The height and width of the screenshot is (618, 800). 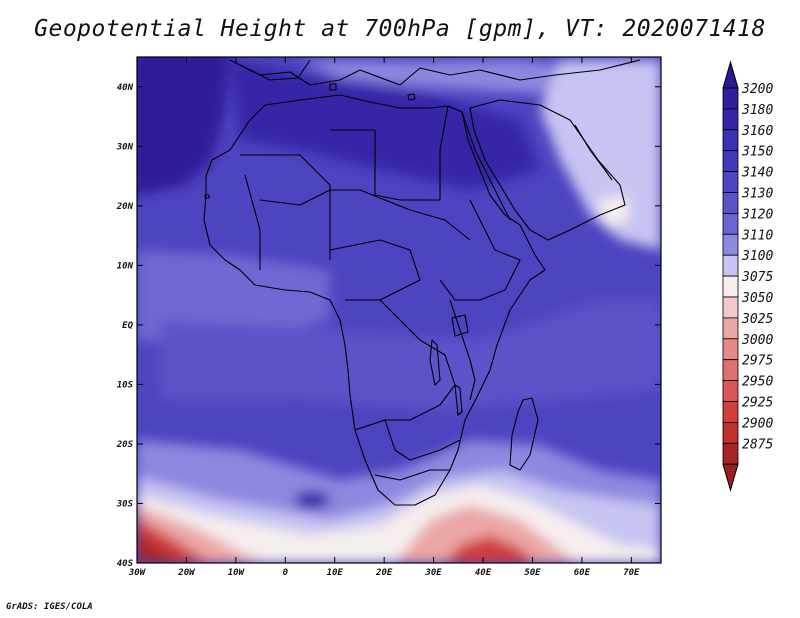 What do you see at coordinates (757, 298) in the screenshot?
I see `colorbar-label: 3050` at bounding box center [757, 298].